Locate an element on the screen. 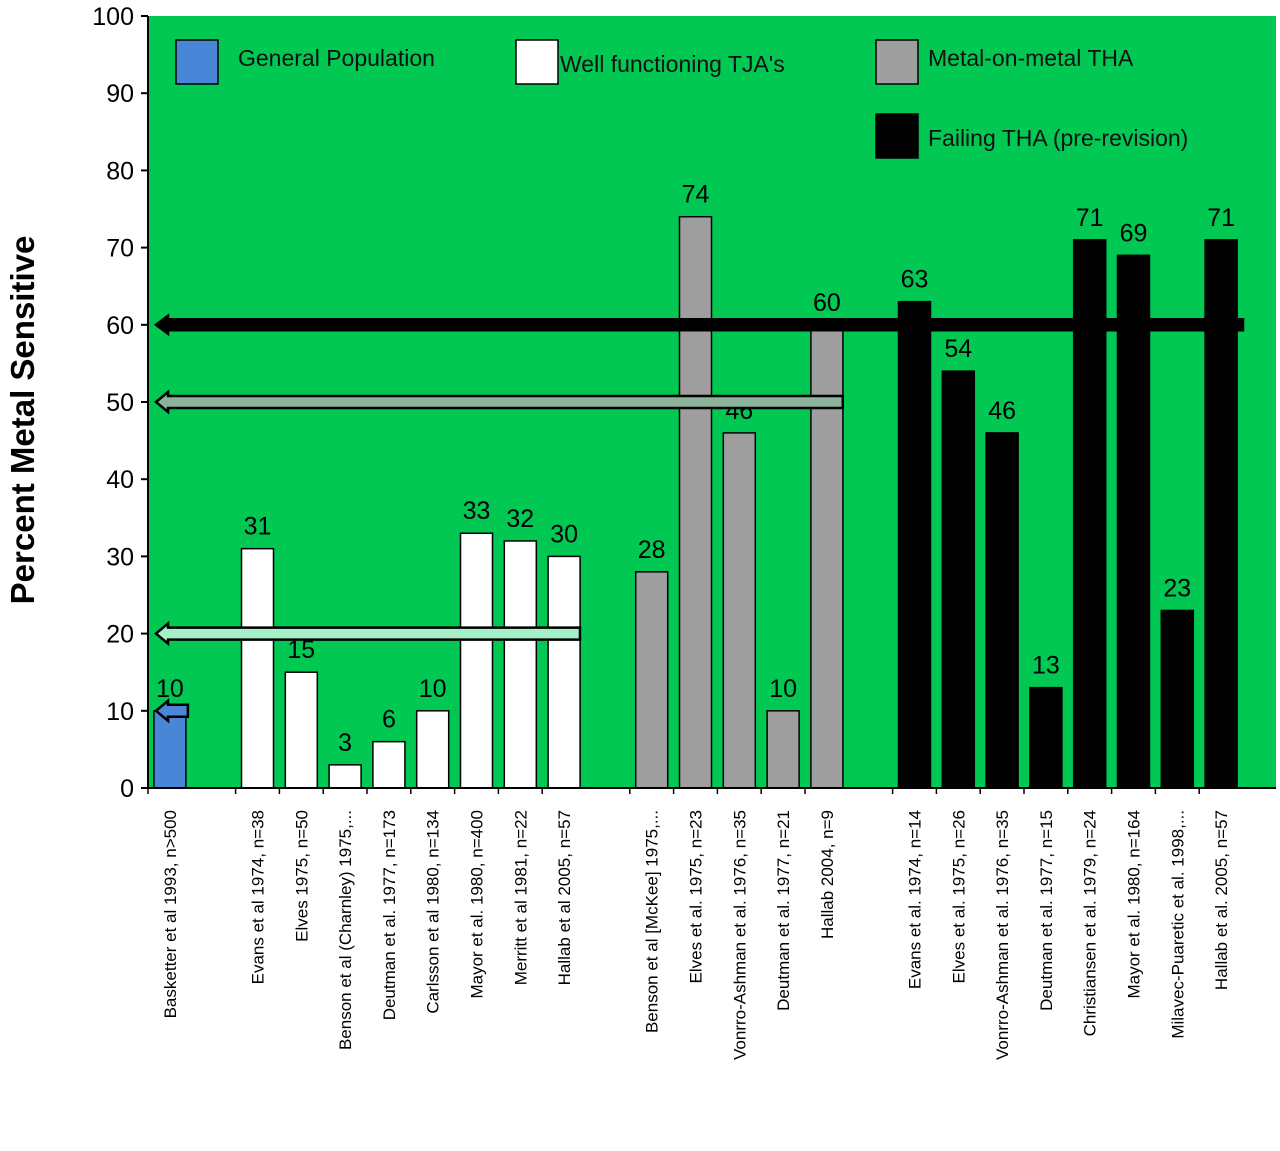 This screenshot has width=1280, height=1151. y-tick-label: 30 is located at coordinates (120, 557).